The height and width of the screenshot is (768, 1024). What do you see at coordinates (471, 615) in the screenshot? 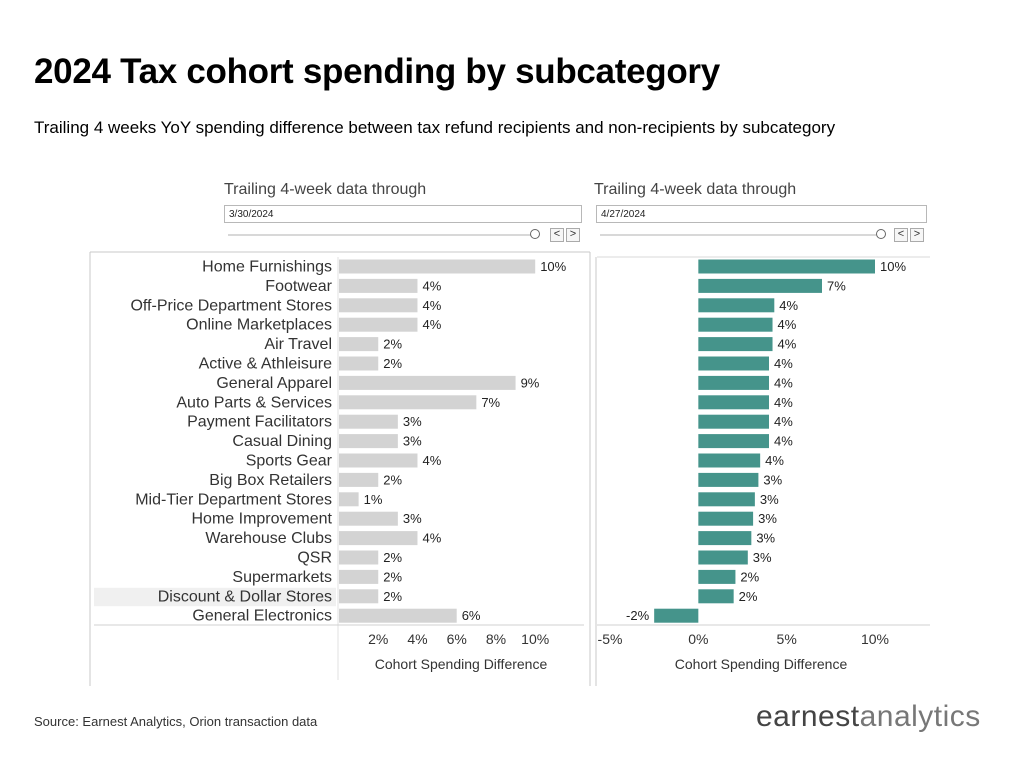
I see `data-label: 6%` at bounding box center [471, 615].